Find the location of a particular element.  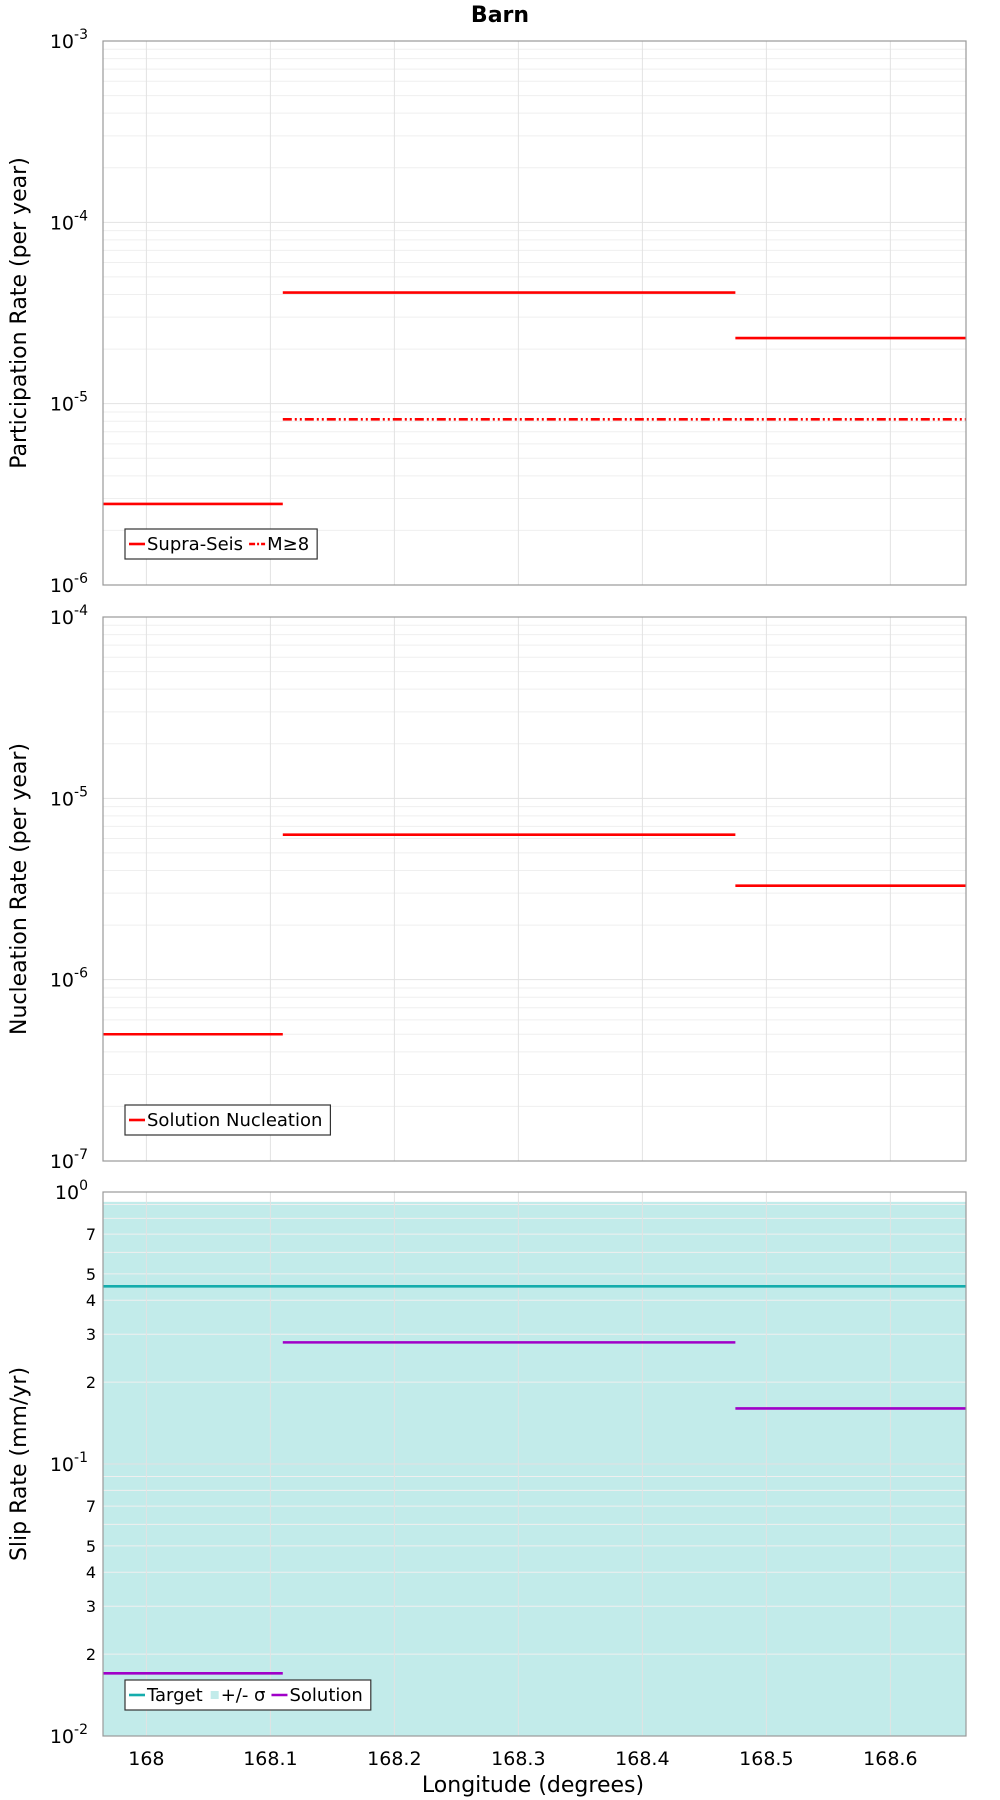

legend-entry-label: M≥8 is located at coordinates (288, 544).